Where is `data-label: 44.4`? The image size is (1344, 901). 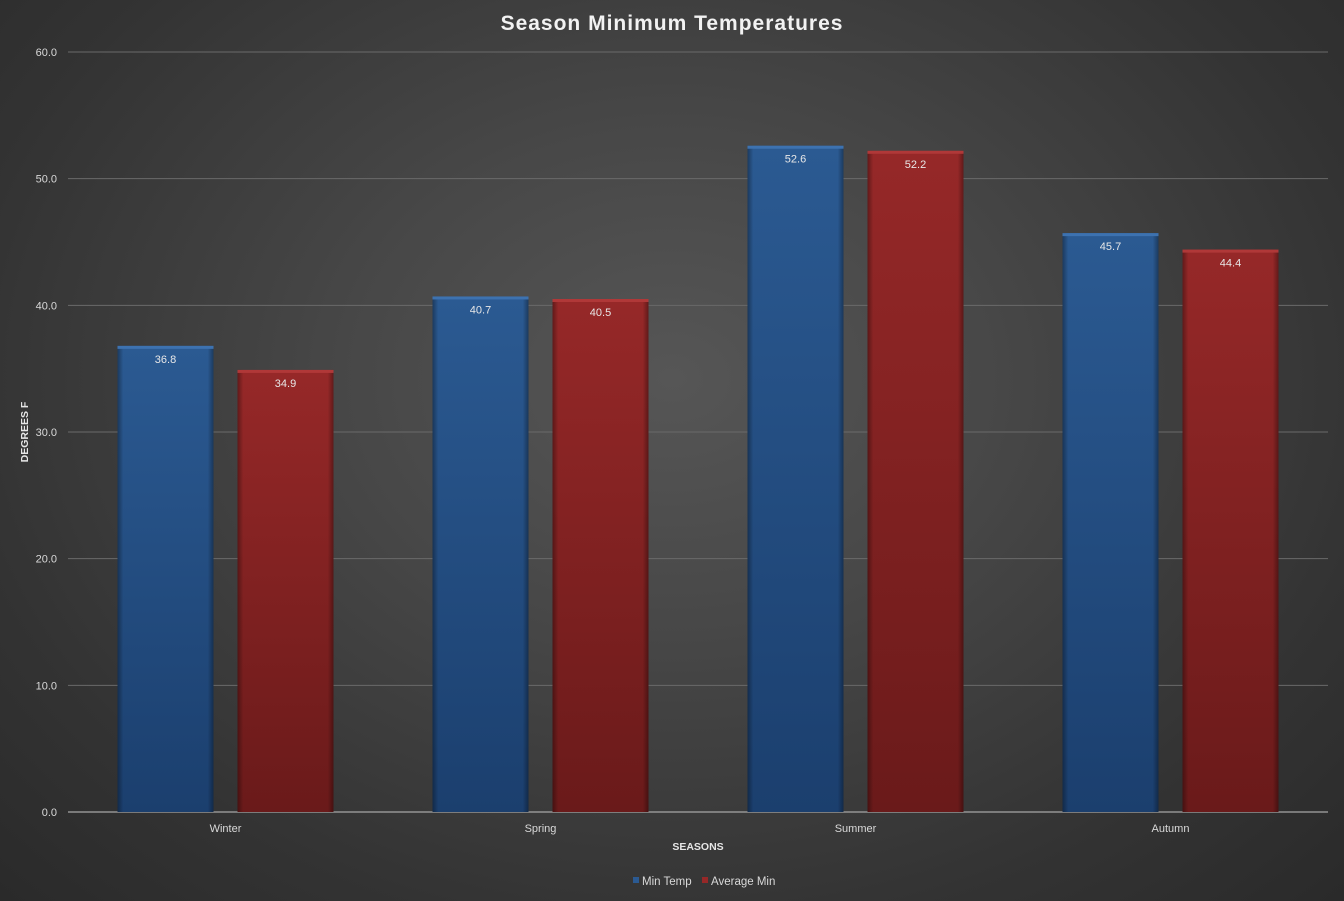
data-label: 44.4 is located at coordinates (1230, 264).